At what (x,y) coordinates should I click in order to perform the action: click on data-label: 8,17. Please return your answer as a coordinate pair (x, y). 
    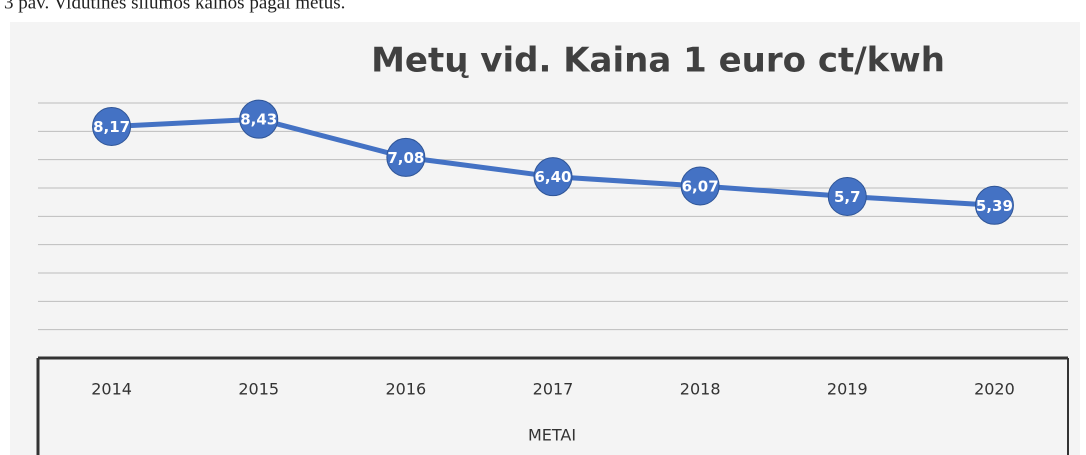
    Looking at the image, I should click on (111, 127).